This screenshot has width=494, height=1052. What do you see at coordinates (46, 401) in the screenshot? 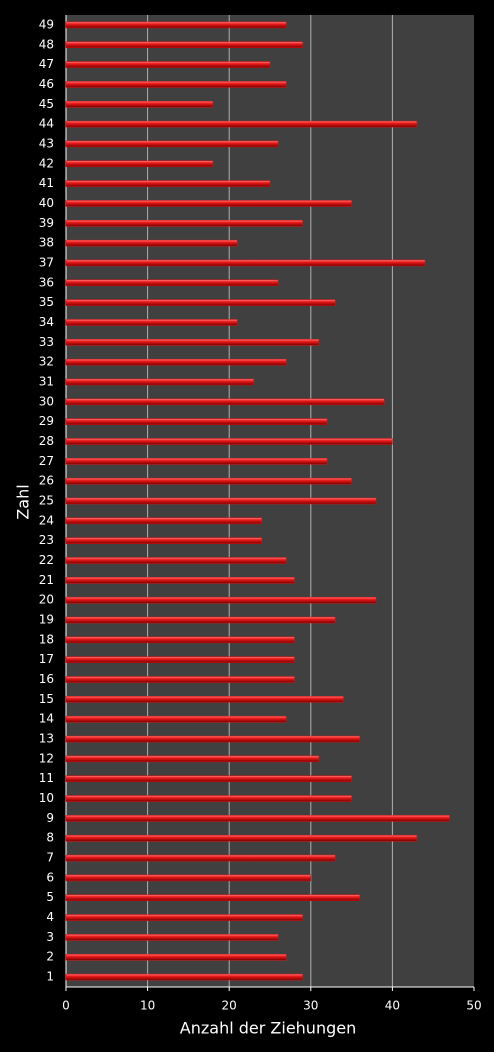
I see `y-tick-label: 30` at bounding box center [46, 401].